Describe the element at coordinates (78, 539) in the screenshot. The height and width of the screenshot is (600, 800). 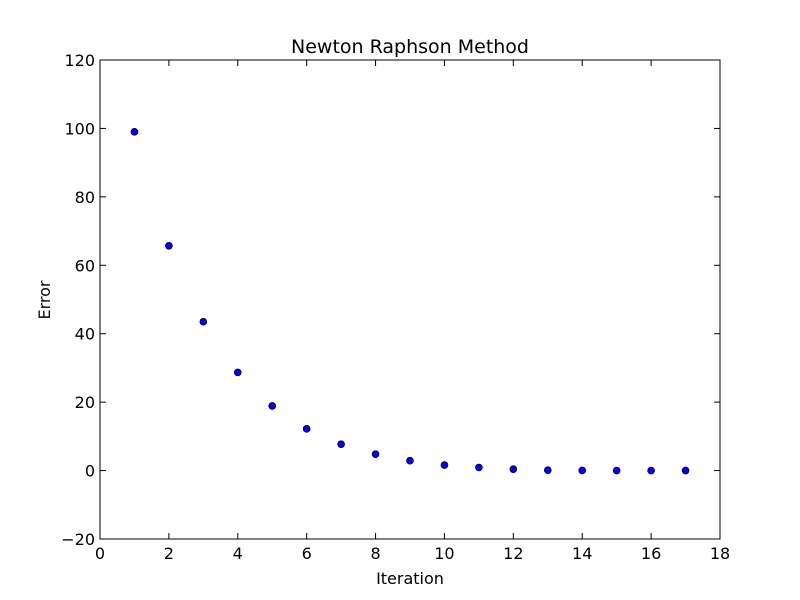
I see `y-tick-label: −20` at that location.